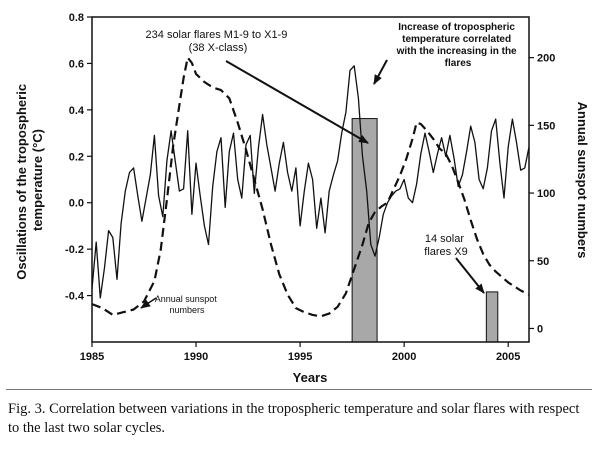  Describe the element at coordinates (75, 297) in the screenshot. I see `y-left-tick-label: -0.4` at that location.